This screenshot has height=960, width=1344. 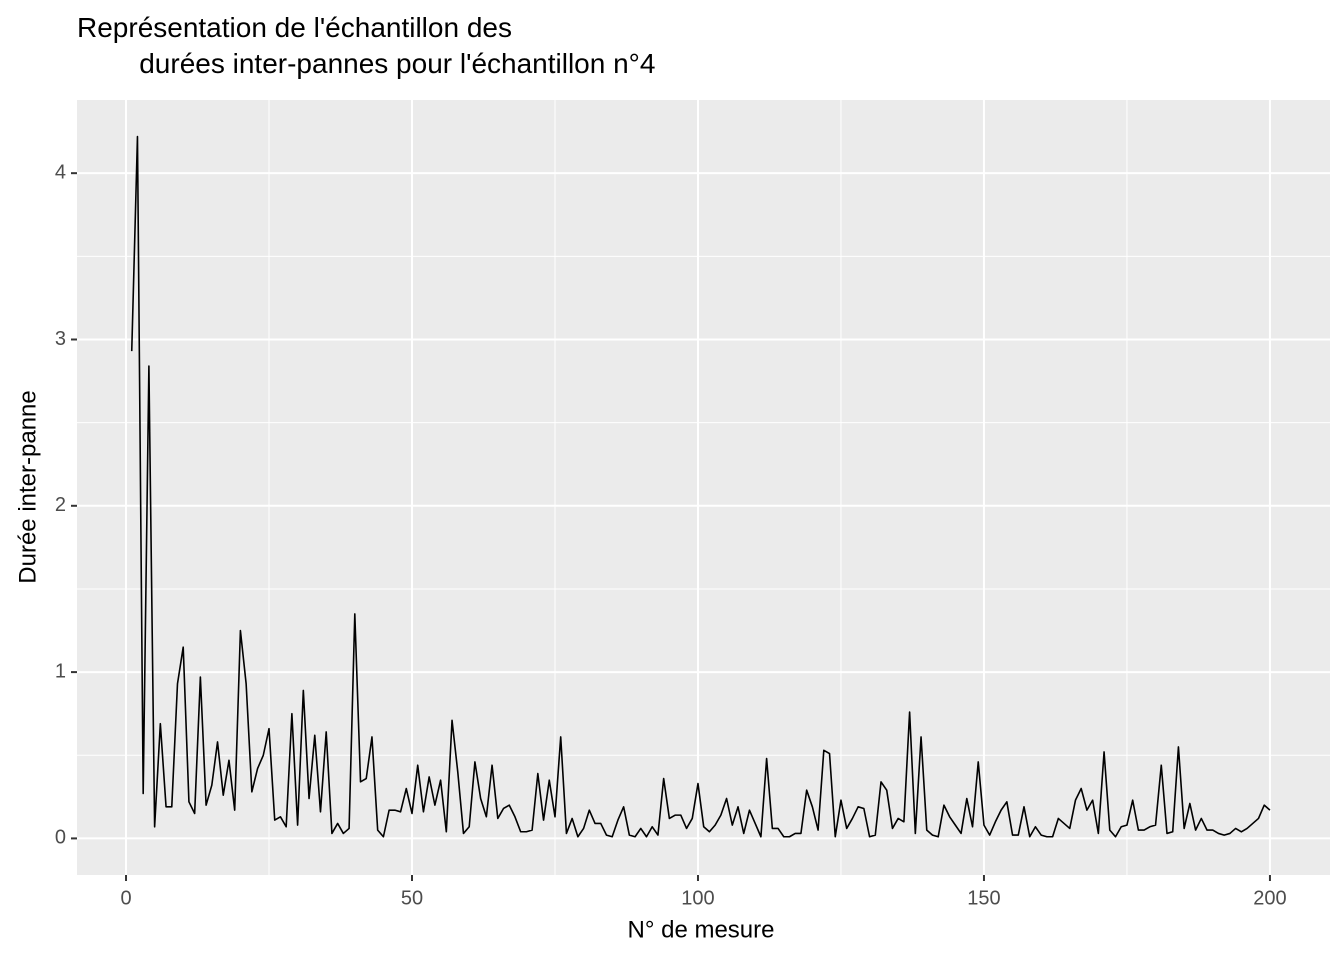 I want to click on x-tick-label: 150, so click(x=983, y=898).